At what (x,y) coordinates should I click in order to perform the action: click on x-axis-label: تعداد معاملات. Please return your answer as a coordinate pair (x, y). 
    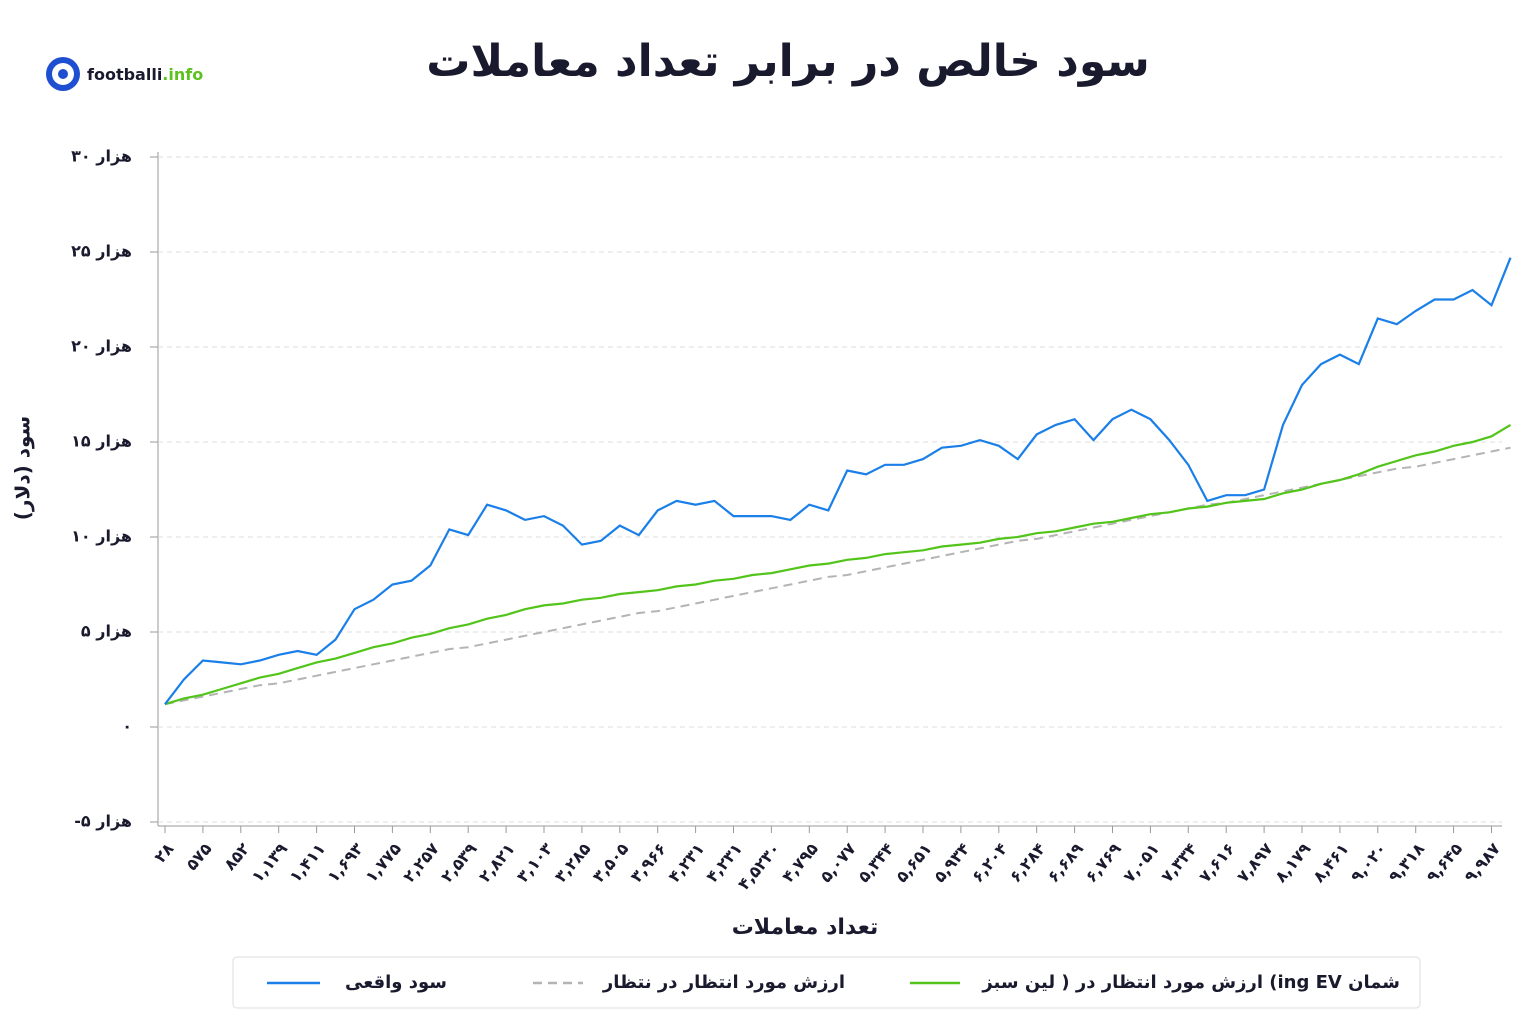
    Looking at the image, I should click on (805, 927).